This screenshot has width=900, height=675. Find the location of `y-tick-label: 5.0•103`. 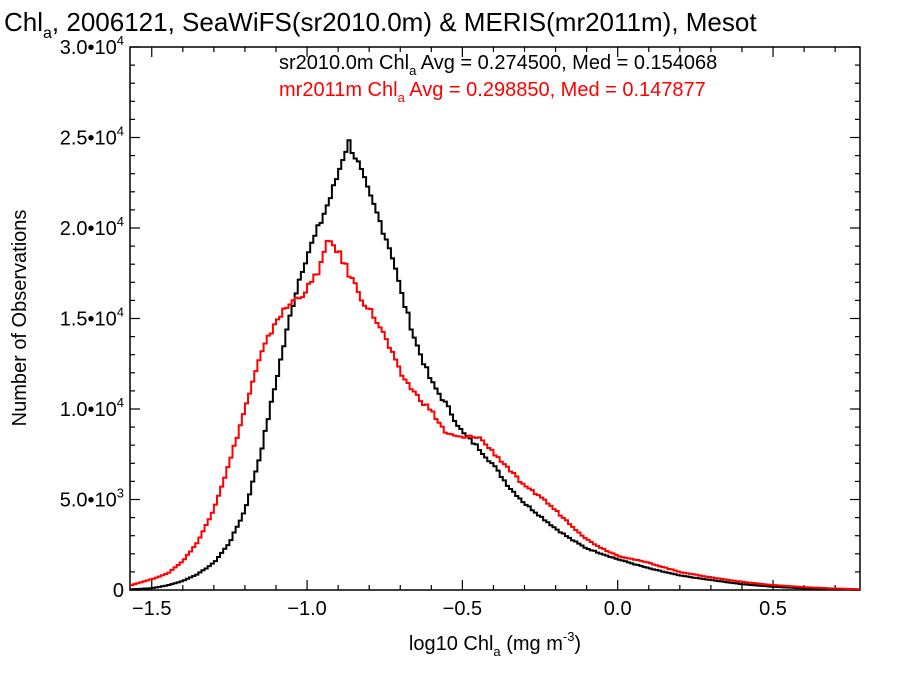

y-tick-label: 5.0•103 is located at coordinates (92, 499).